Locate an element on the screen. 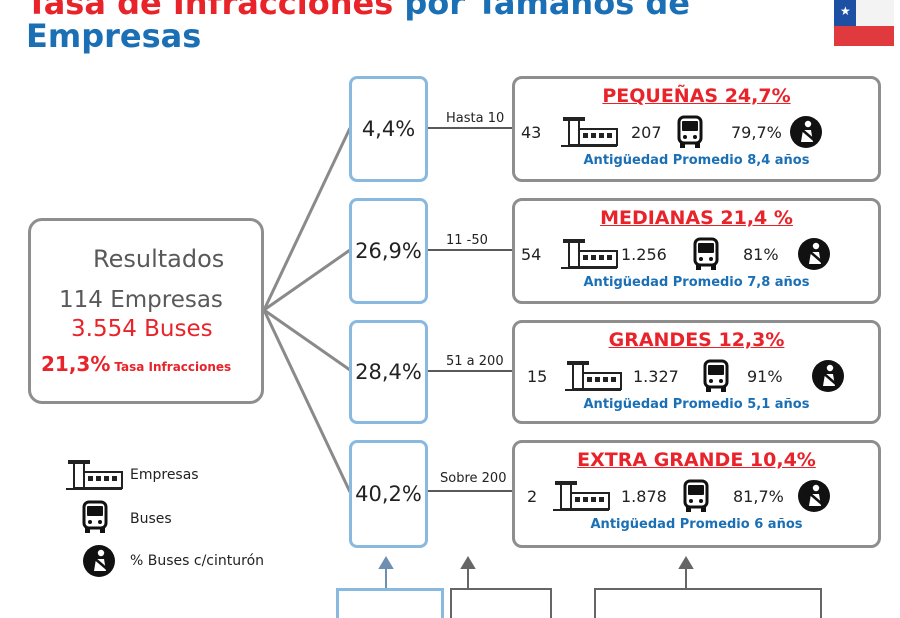 The image size is (900, 618). tier-row-2: 54 1.256 81% is located at coordinates (698, 254).